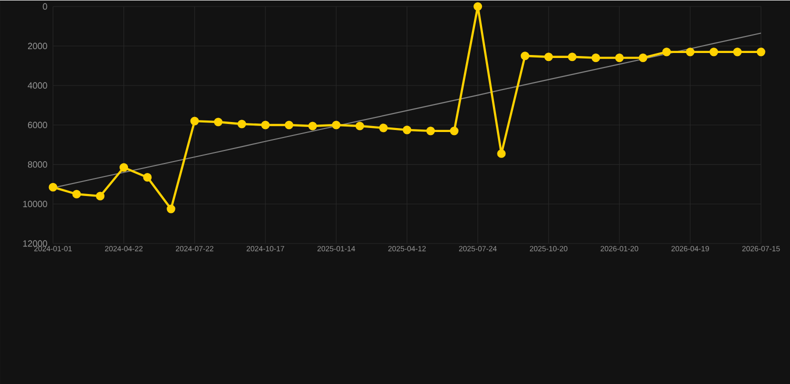  I want to click on y-tick-label: 4000, so click(38, 85).